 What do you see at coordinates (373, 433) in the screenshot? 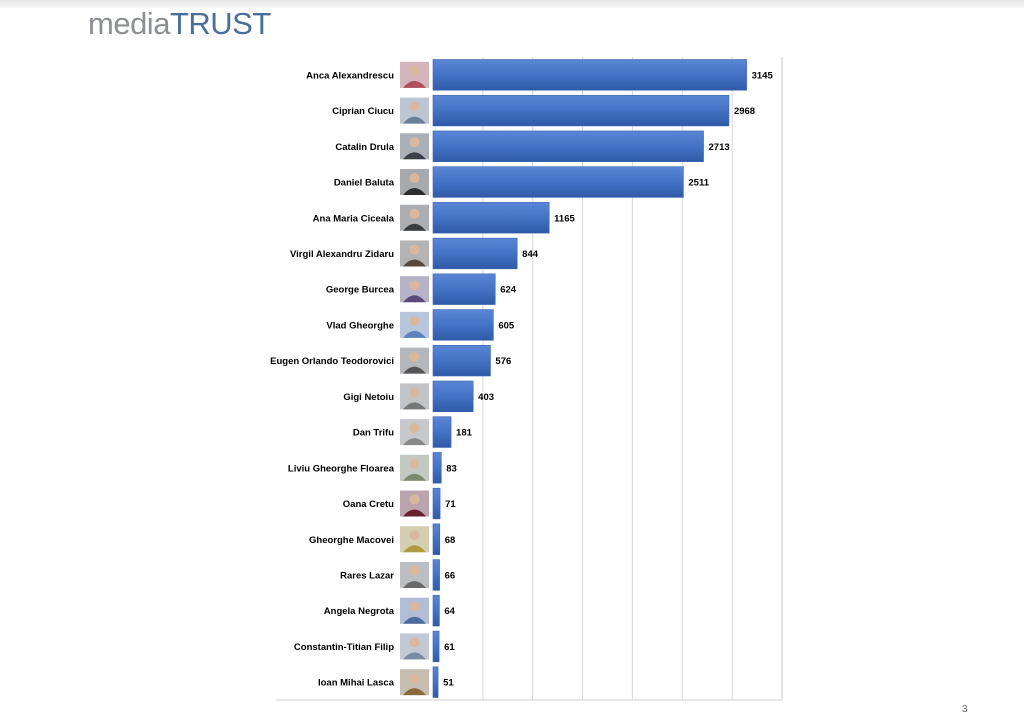
I see `category-label: Dan Trifu` at bounding box center [373, 433].